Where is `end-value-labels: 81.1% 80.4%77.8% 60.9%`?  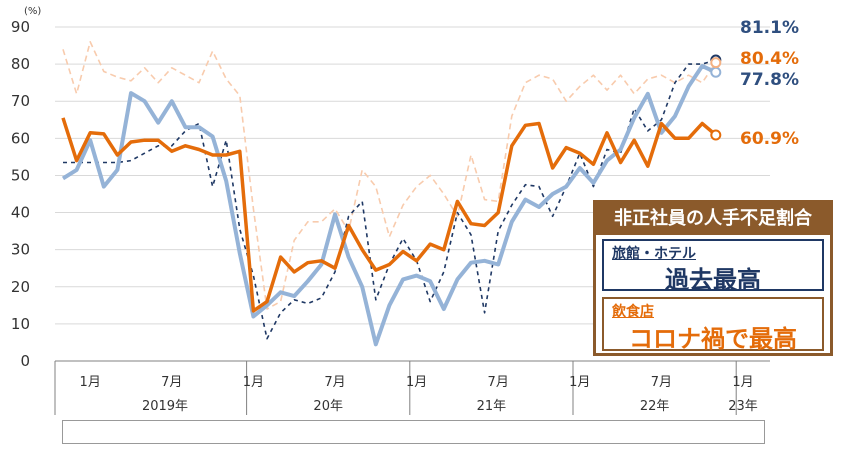
end-value-labels: 81.1% 80.4%77.8% 60.9% is located at coordinates (769, 83).